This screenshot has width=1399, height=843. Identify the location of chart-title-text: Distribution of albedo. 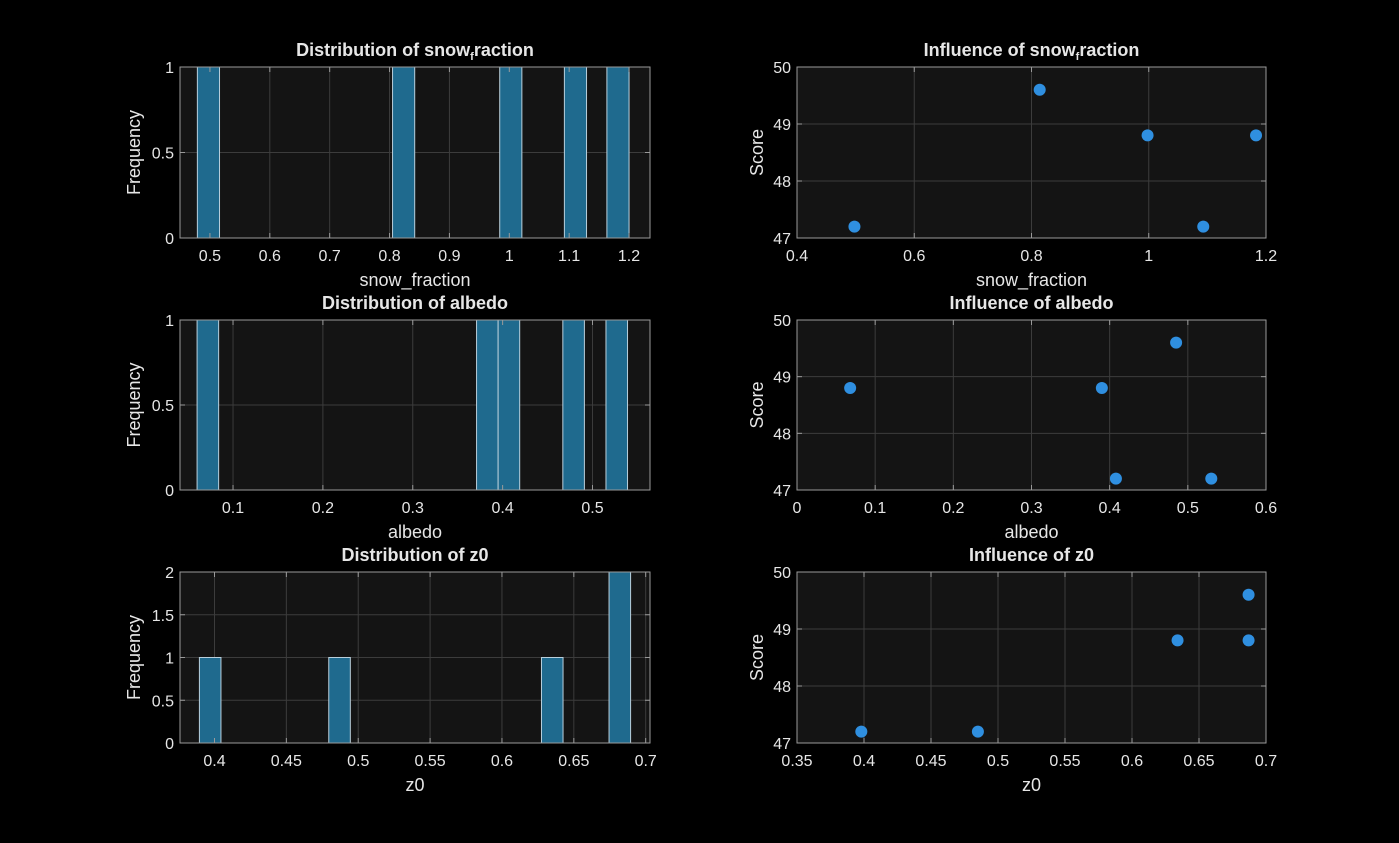
(415, 303).